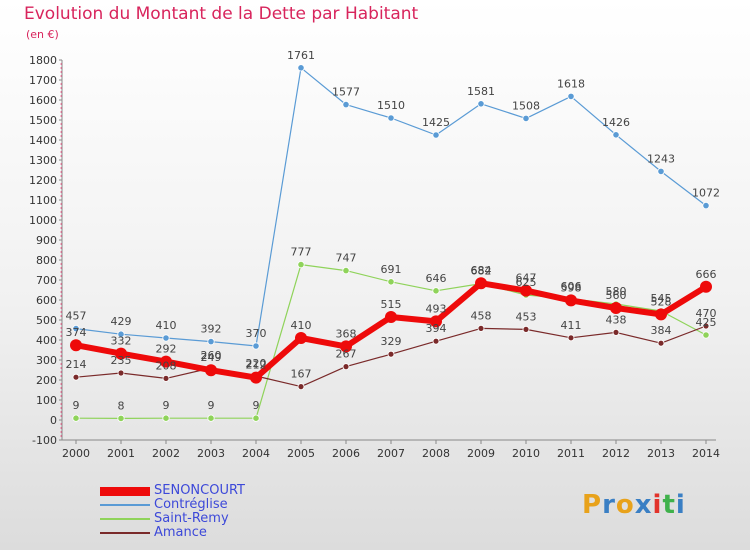  I want to click on y-tick-label: 1500, so click(43, 120).